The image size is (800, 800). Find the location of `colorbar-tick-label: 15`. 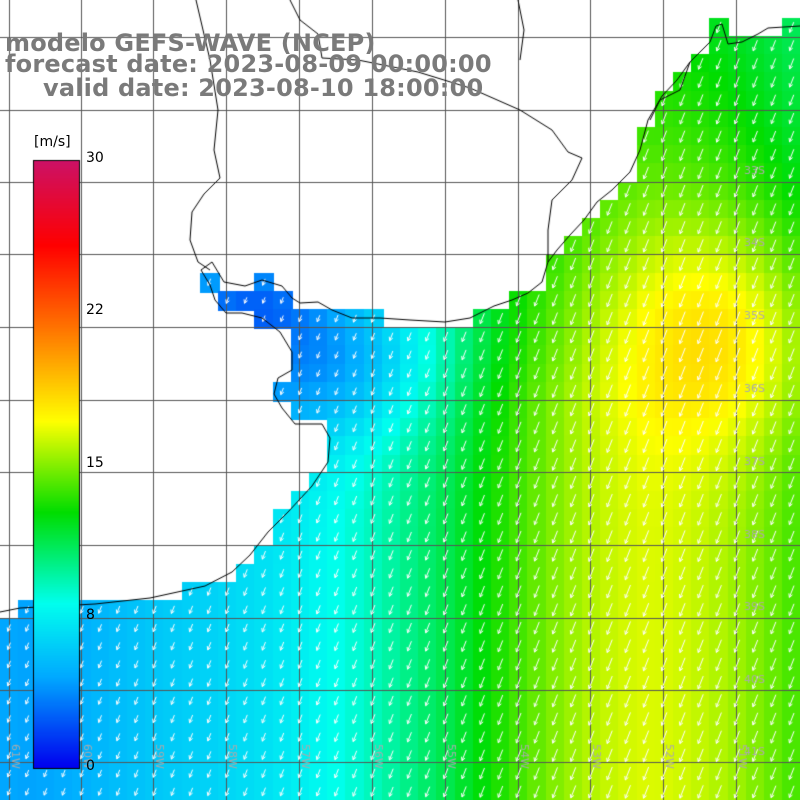

colorbar-tick-label: 15 is located at coordinates (95, 463).